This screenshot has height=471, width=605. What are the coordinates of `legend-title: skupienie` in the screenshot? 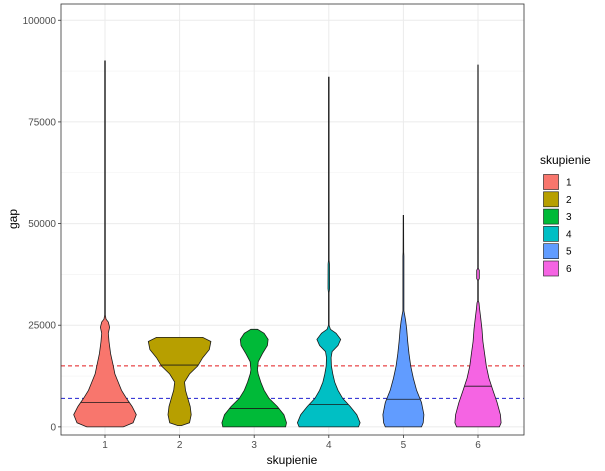 It's located at (565, 160).